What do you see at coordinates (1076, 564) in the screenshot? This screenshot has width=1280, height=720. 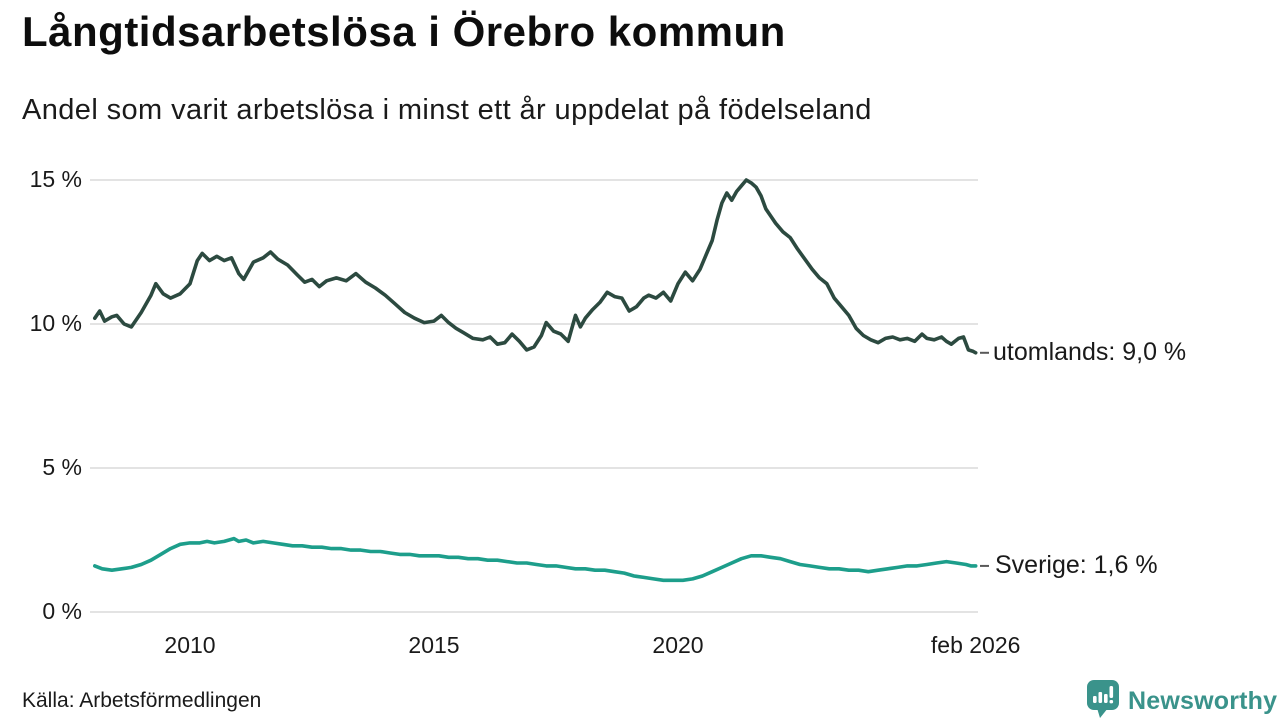 I see `series-label-sverige: Sverige: 1,6 %` at bounding box center [1076, 564].